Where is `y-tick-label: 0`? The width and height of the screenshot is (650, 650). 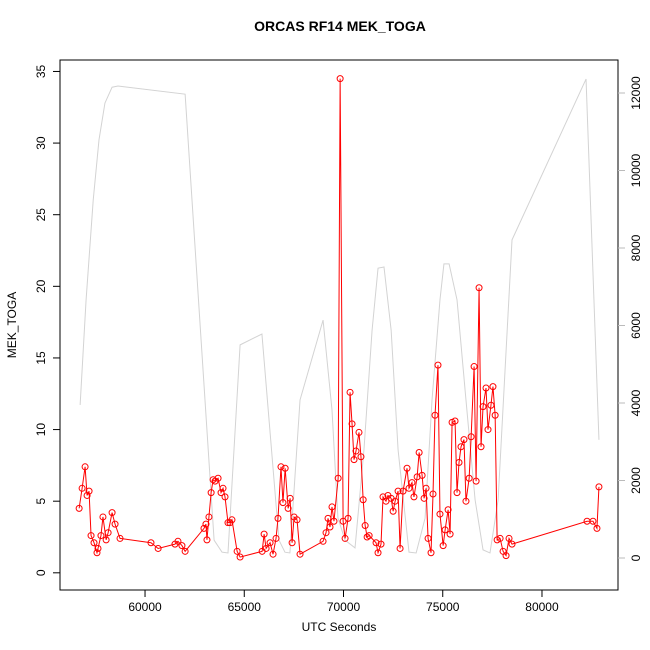 y-tick-label: 0 is located at coordinates (41, 572).